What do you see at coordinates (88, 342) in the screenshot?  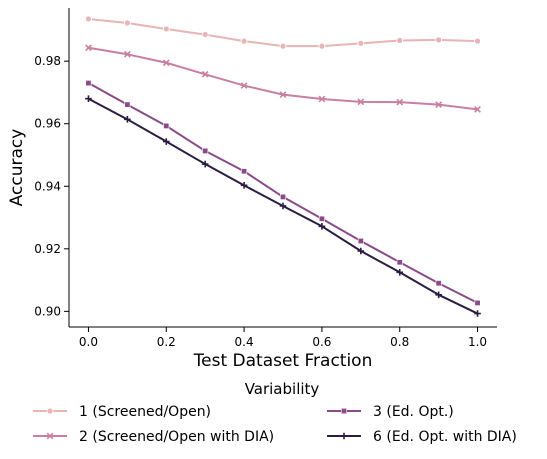 I see `x-tick-label: 0.0` at bounding box center [88, 342].